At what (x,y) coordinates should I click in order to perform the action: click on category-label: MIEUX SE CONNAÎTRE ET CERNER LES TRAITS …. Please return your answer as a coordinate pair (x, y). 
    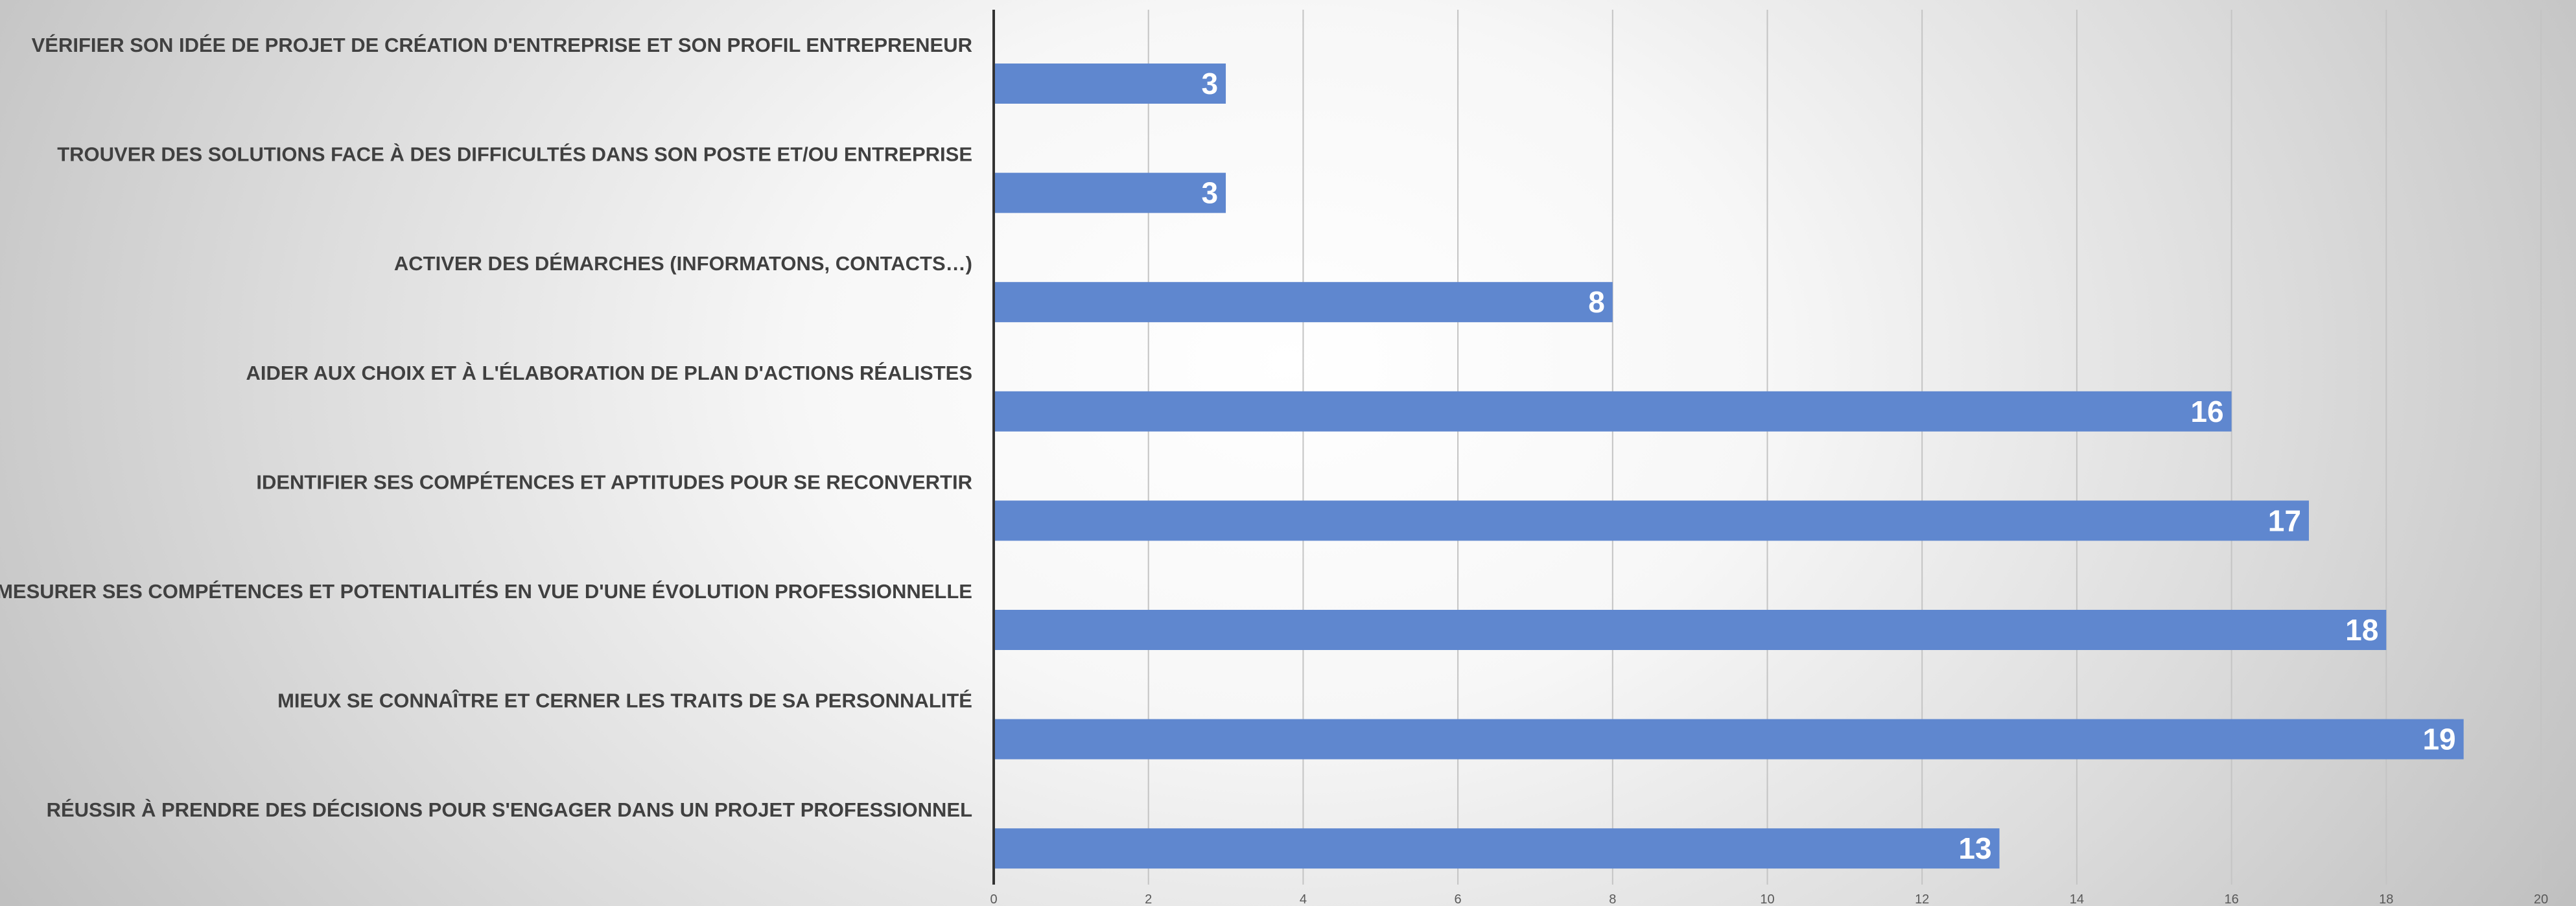
    Looking at the image, I should click on (624, 700).